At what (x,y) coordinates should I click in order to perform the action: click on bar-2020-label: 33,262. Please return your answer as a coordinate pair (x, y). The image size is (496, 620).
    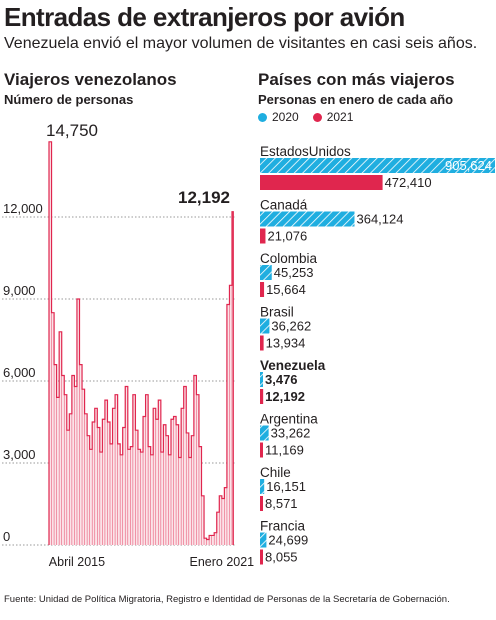
    Looking at the image, I should click on (291, 433).